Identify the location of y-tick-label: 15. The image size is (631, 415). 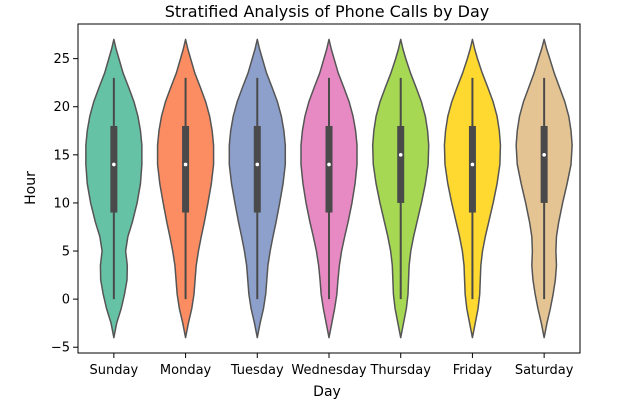
(61, 155).